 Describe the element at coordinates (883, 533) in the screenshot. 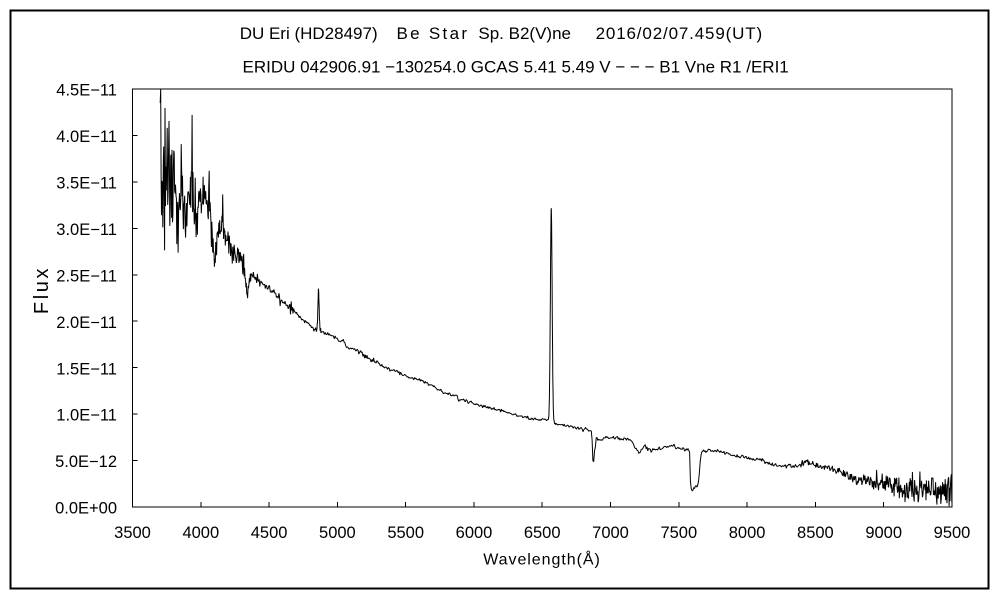

I see `svg-text: 9000` at that location.